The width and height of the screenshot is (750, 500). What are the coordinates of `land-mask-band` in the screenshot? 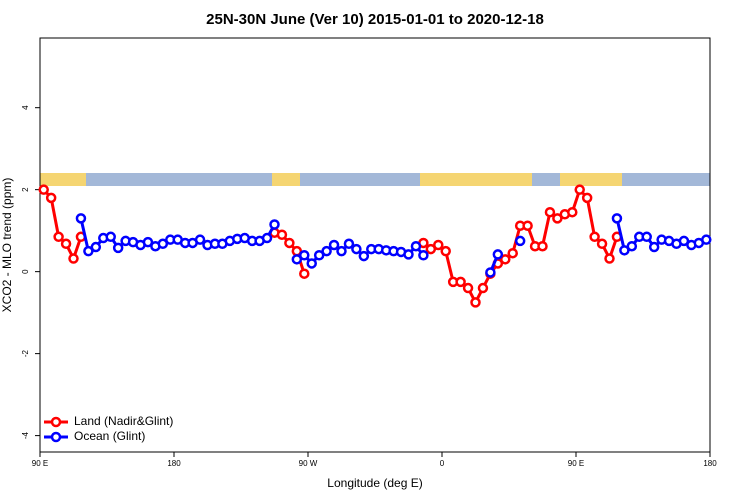 It's located at (375, 179).